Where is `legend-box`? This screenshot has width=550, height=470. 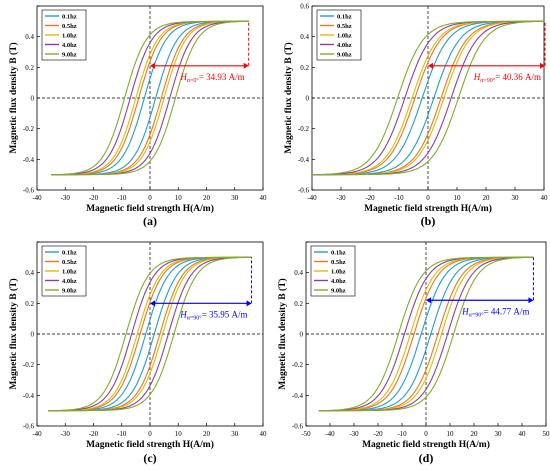
legend-box is located at coordinates (333, 271).